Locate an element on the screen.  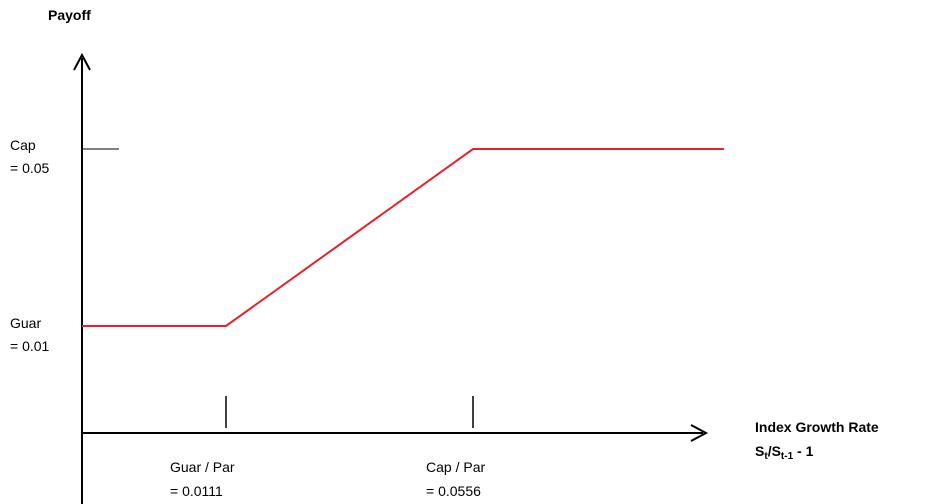
guar-par-label-name: Guar / Par is located at coordinates (202, 467).